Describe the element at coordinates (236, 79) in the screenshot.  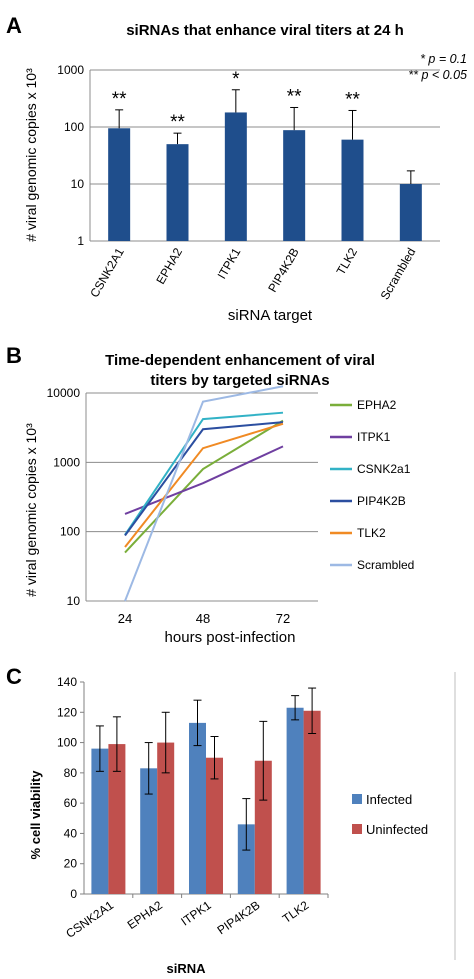
I see `significance-mark: *` at that location.